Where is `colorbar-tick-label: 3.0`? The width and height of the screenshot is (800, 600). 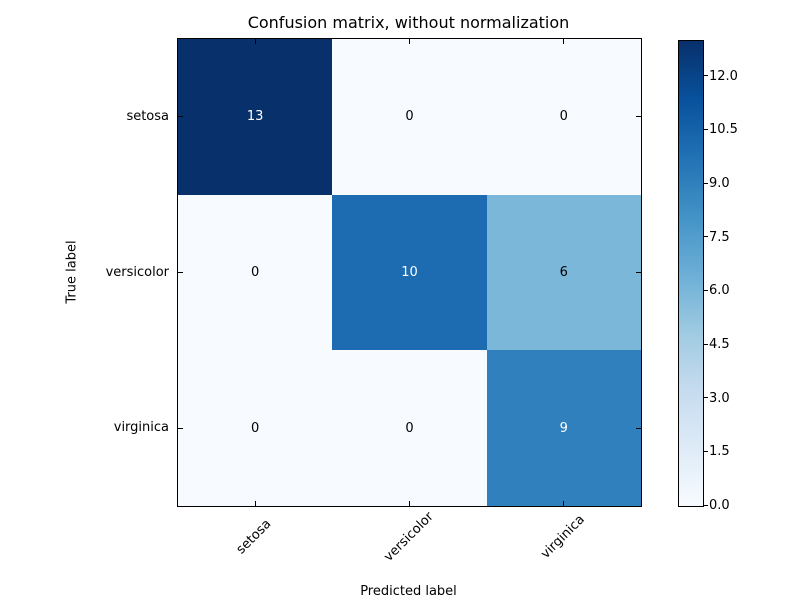 colorbar-tick-label: 3.0 is located at coordinates (719, 398).